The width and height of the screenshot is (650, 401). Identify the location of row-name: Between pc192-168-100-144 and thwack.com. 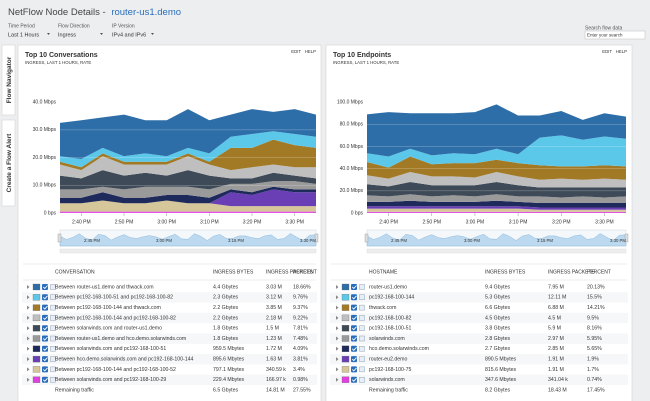
(108, 308).